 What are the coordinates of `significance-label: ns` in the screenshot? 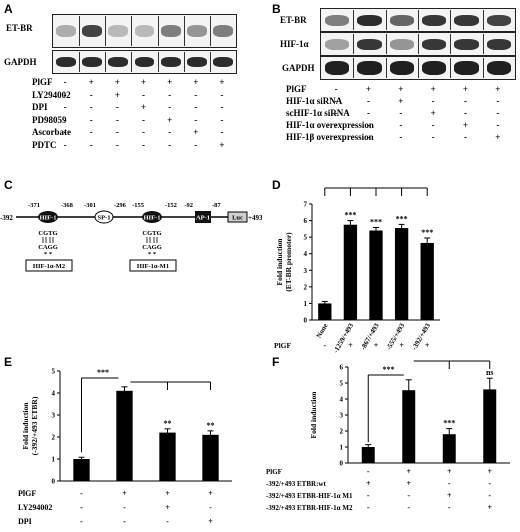 It's located at (490, 372).